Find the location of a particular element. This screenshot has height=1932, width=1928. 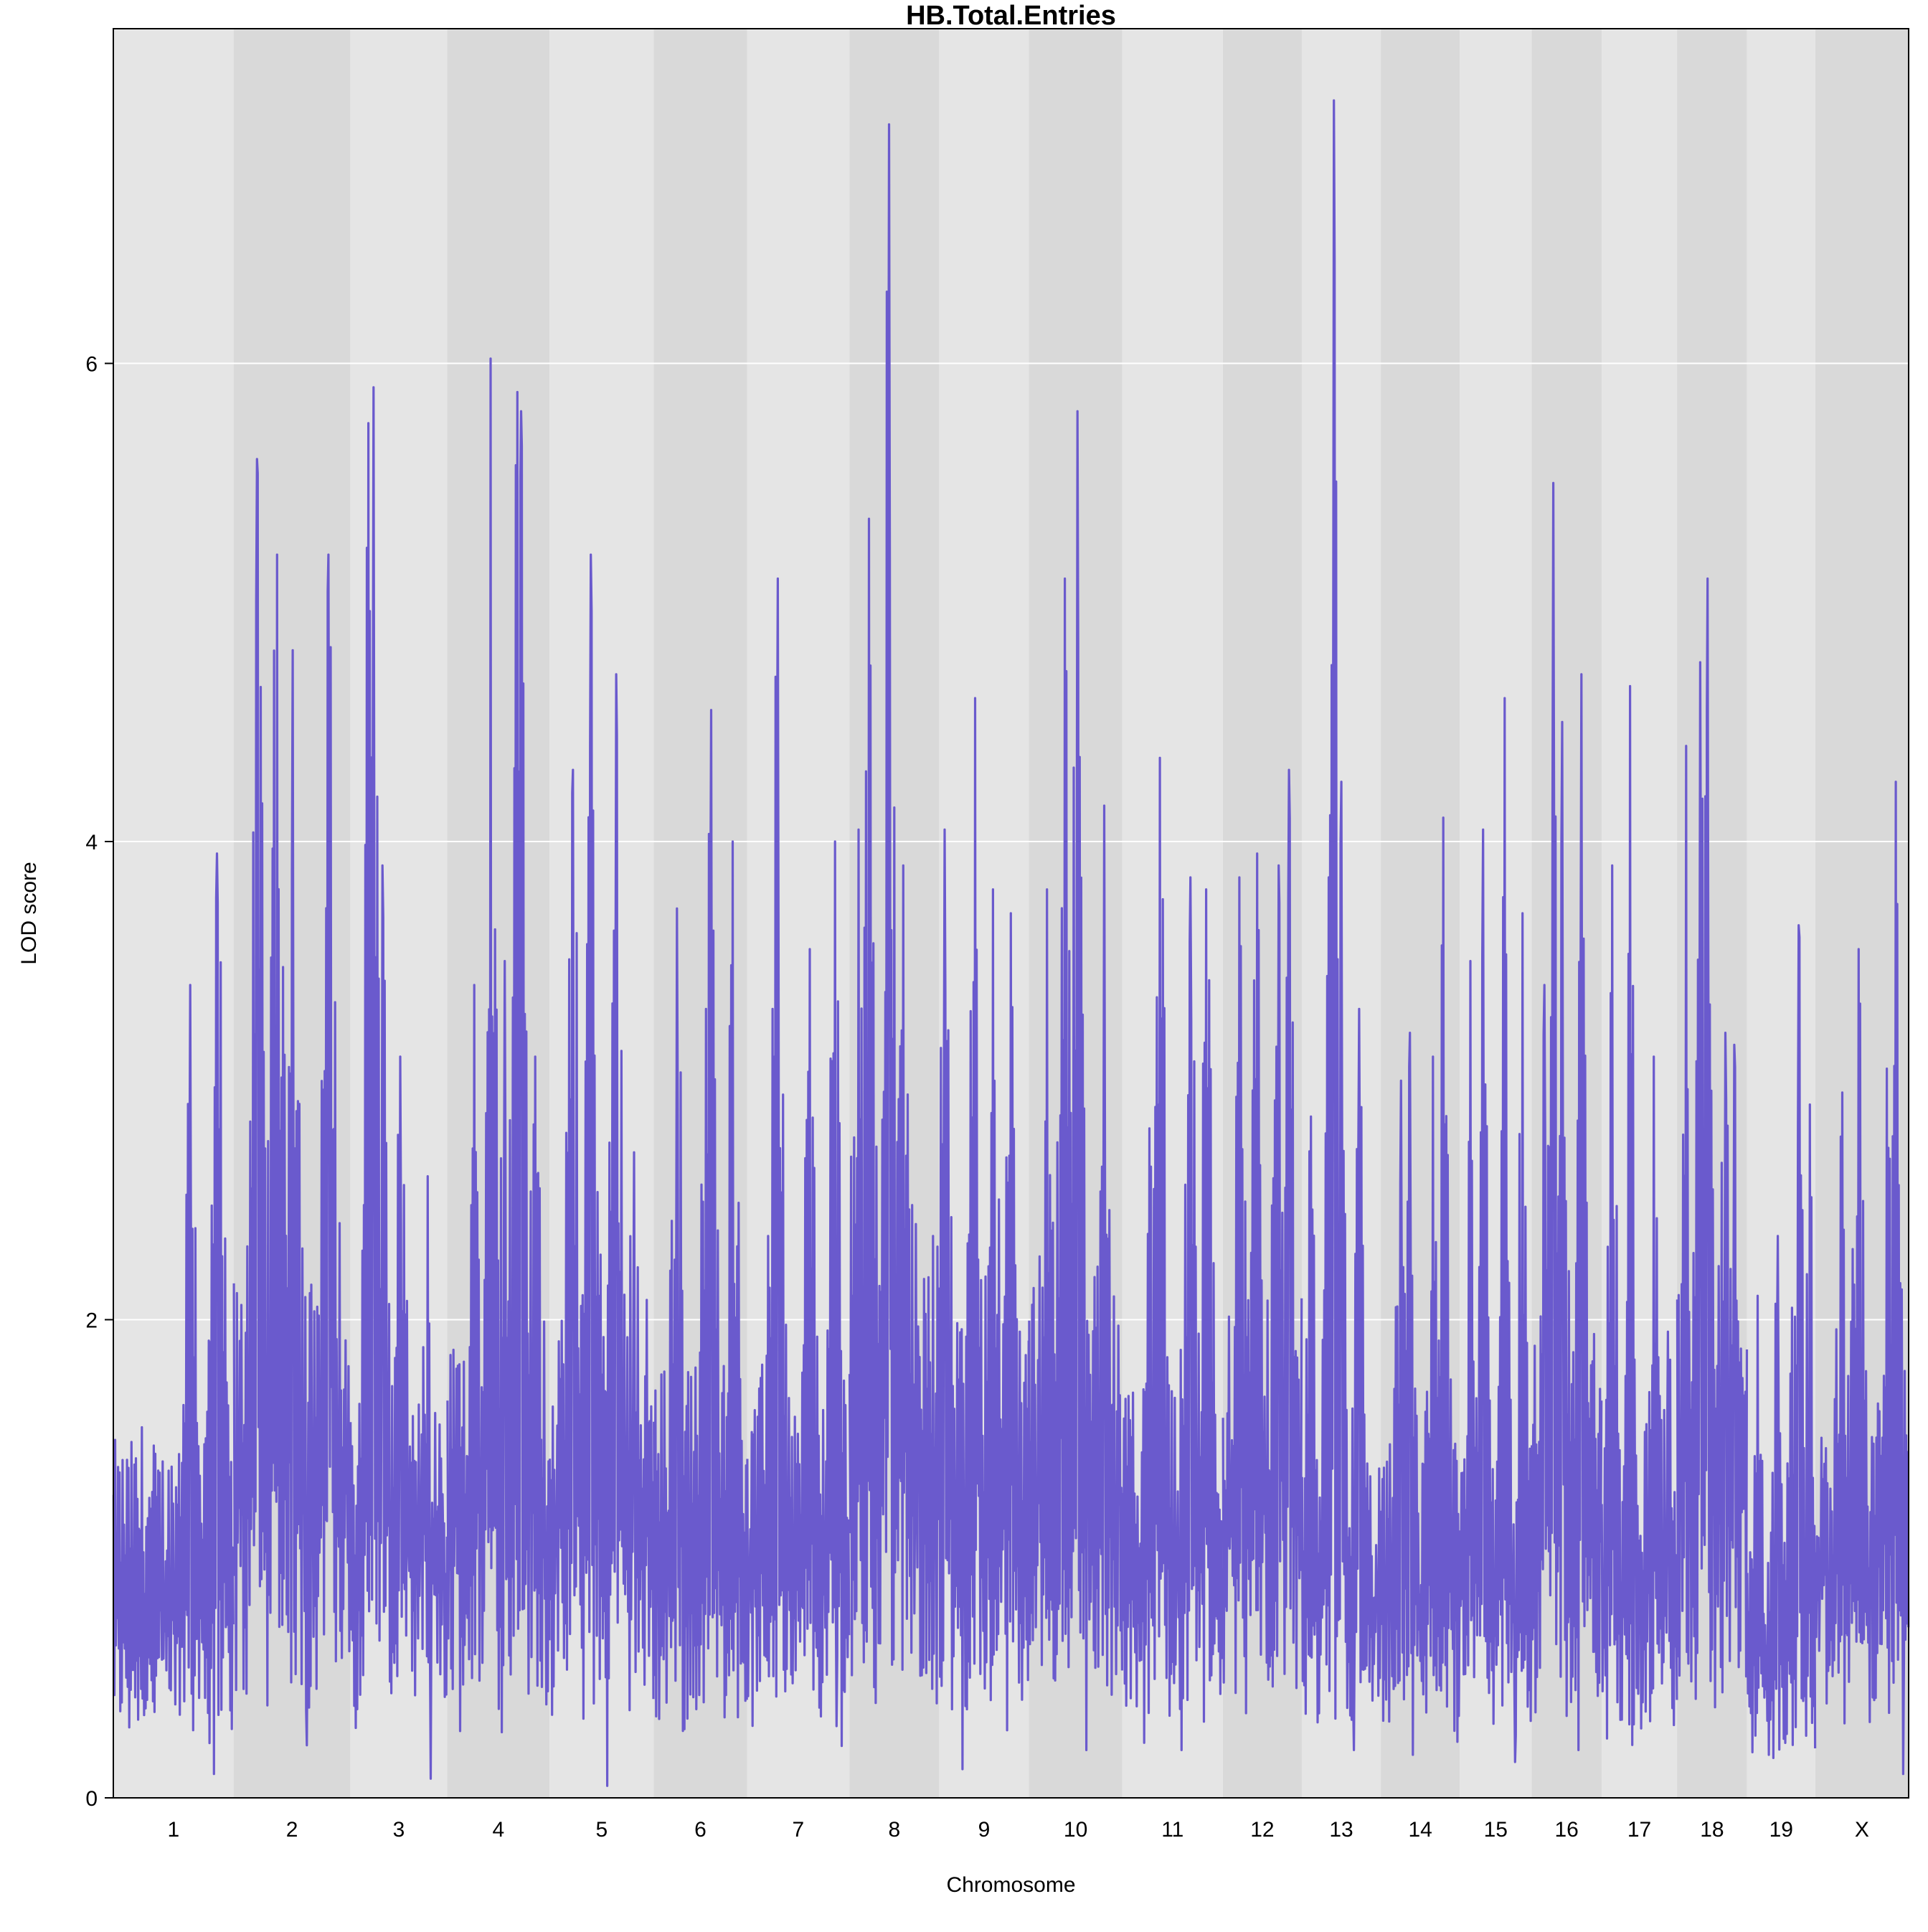

x-tick-label-chr-10: 10 is located at coordinates (1075, 1830).